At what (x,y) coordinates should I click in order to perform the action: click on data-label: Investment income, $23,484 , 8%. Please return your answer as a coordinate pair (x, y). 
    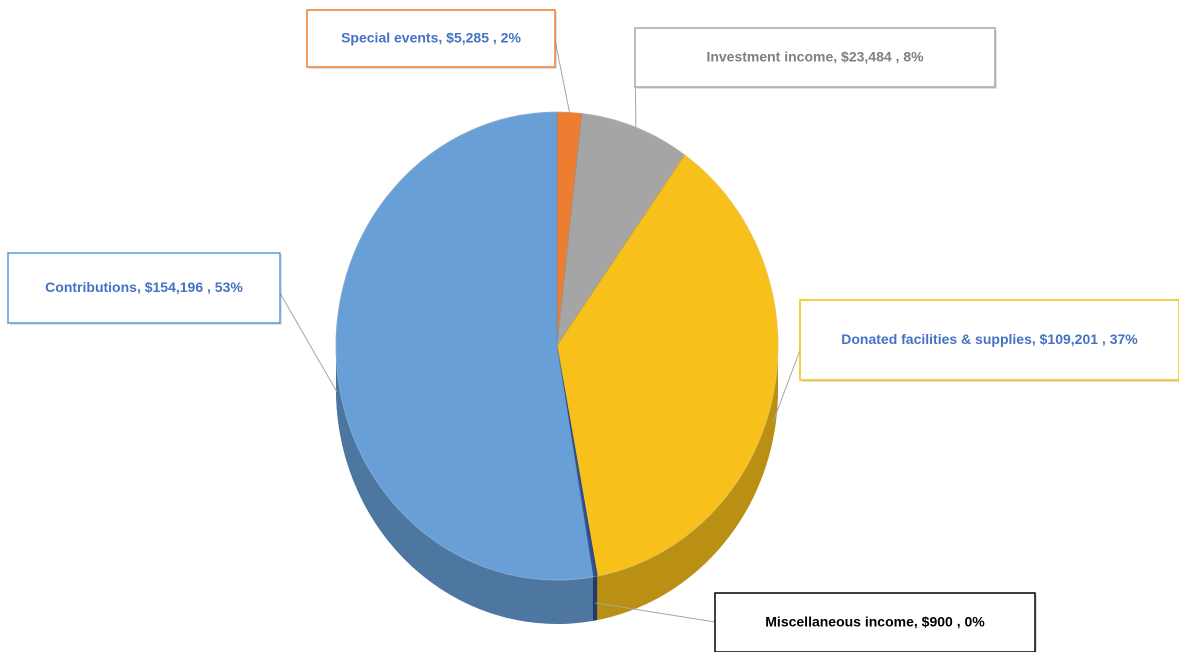
    Looking at the image, I should click on (815, 56).